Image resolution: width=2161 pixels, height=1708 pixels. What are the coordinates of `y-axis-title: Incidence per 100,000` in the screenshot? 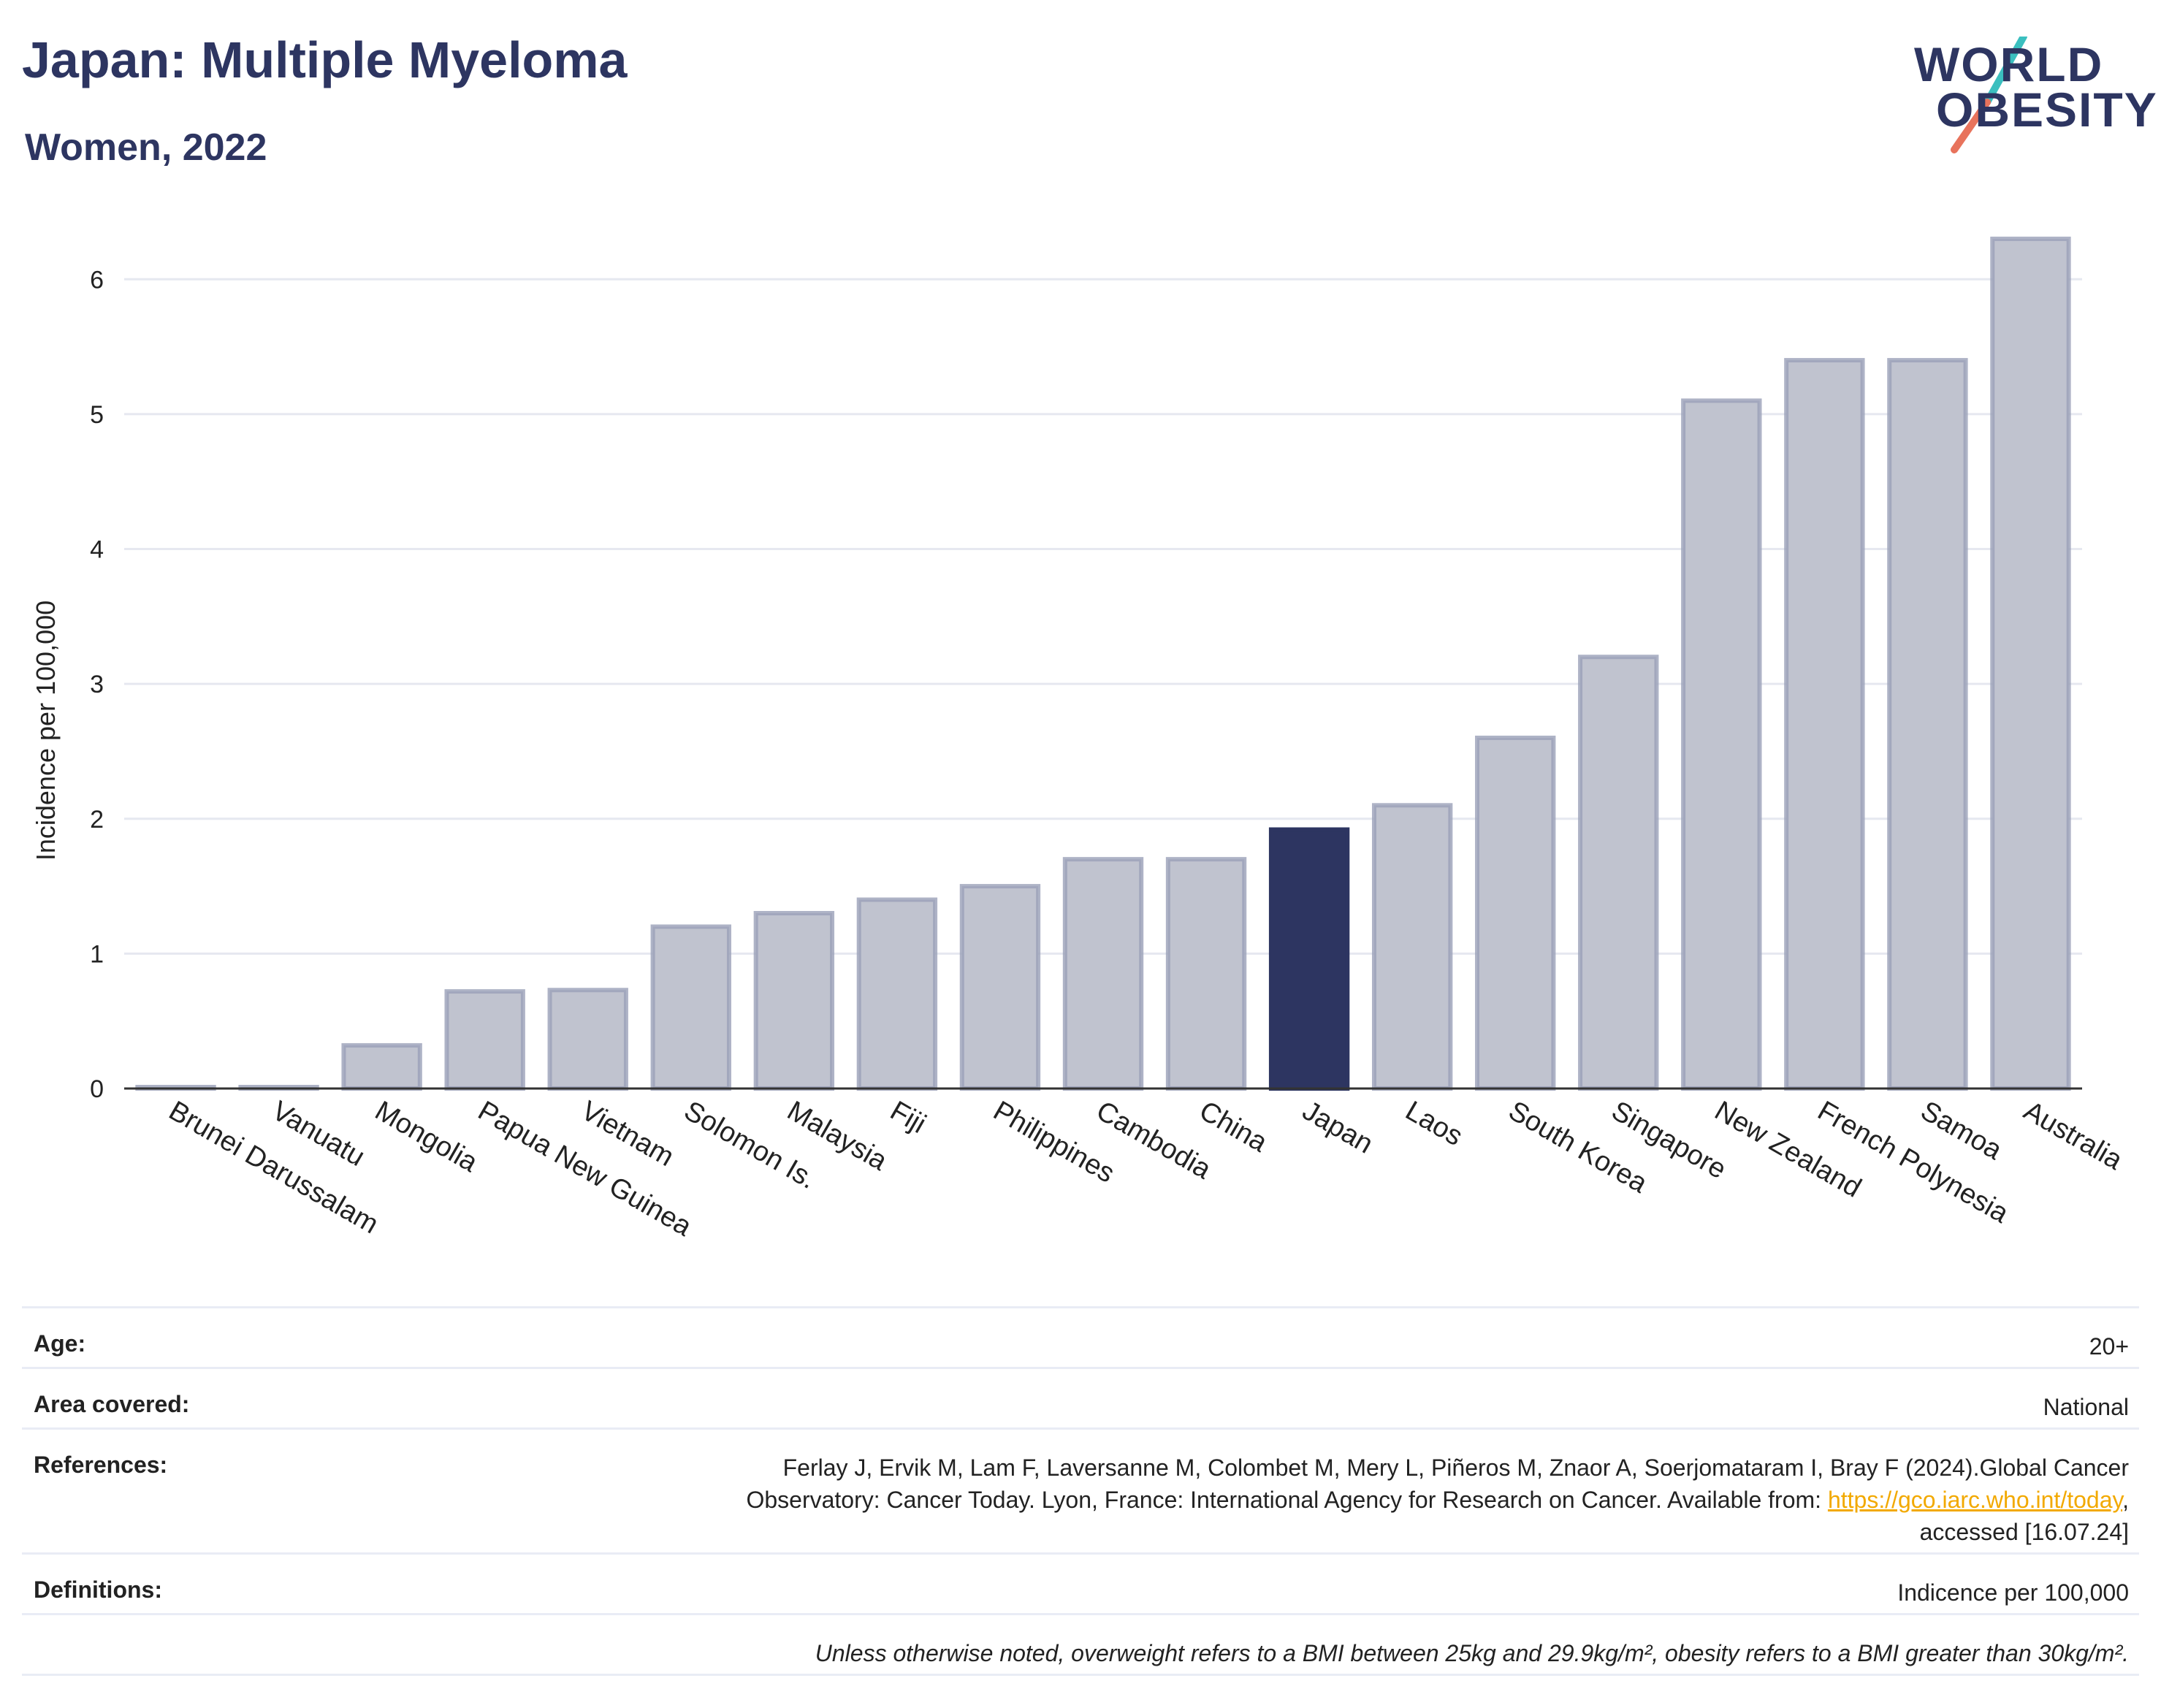 It's located at (46, 731).